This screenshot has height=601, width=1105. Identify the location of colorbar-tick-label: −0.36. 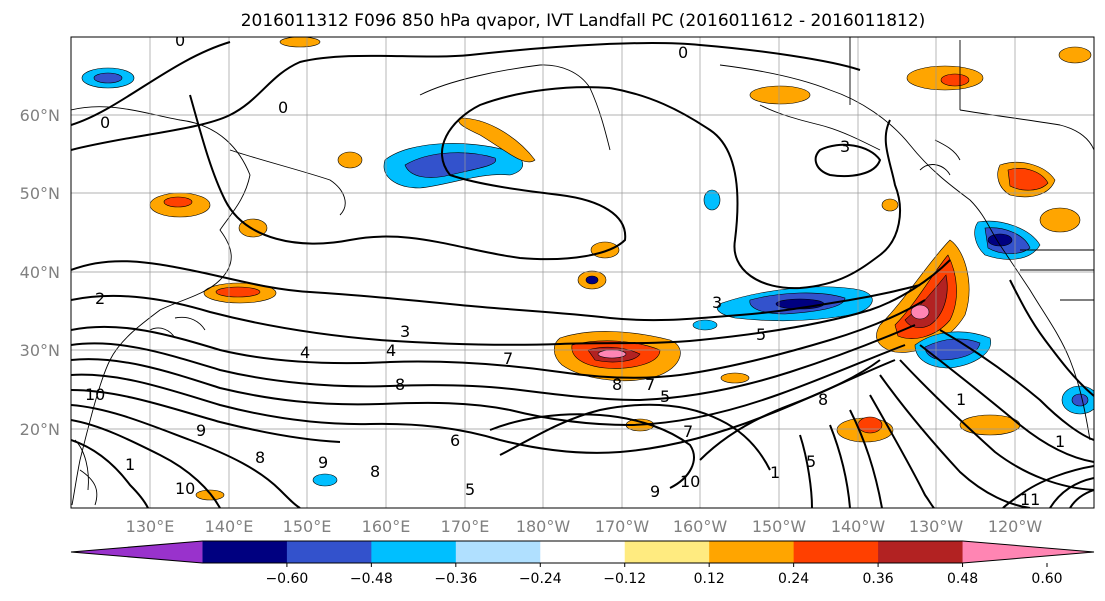
(455, 579).